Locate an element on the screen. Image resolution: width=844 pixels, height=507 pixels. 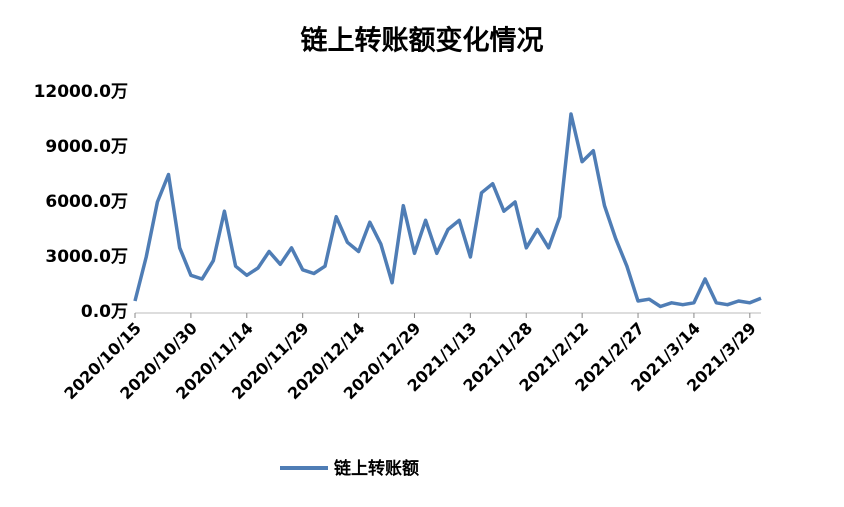
y-tick-label: 6000.0万 is located at coordinates (86, 202).